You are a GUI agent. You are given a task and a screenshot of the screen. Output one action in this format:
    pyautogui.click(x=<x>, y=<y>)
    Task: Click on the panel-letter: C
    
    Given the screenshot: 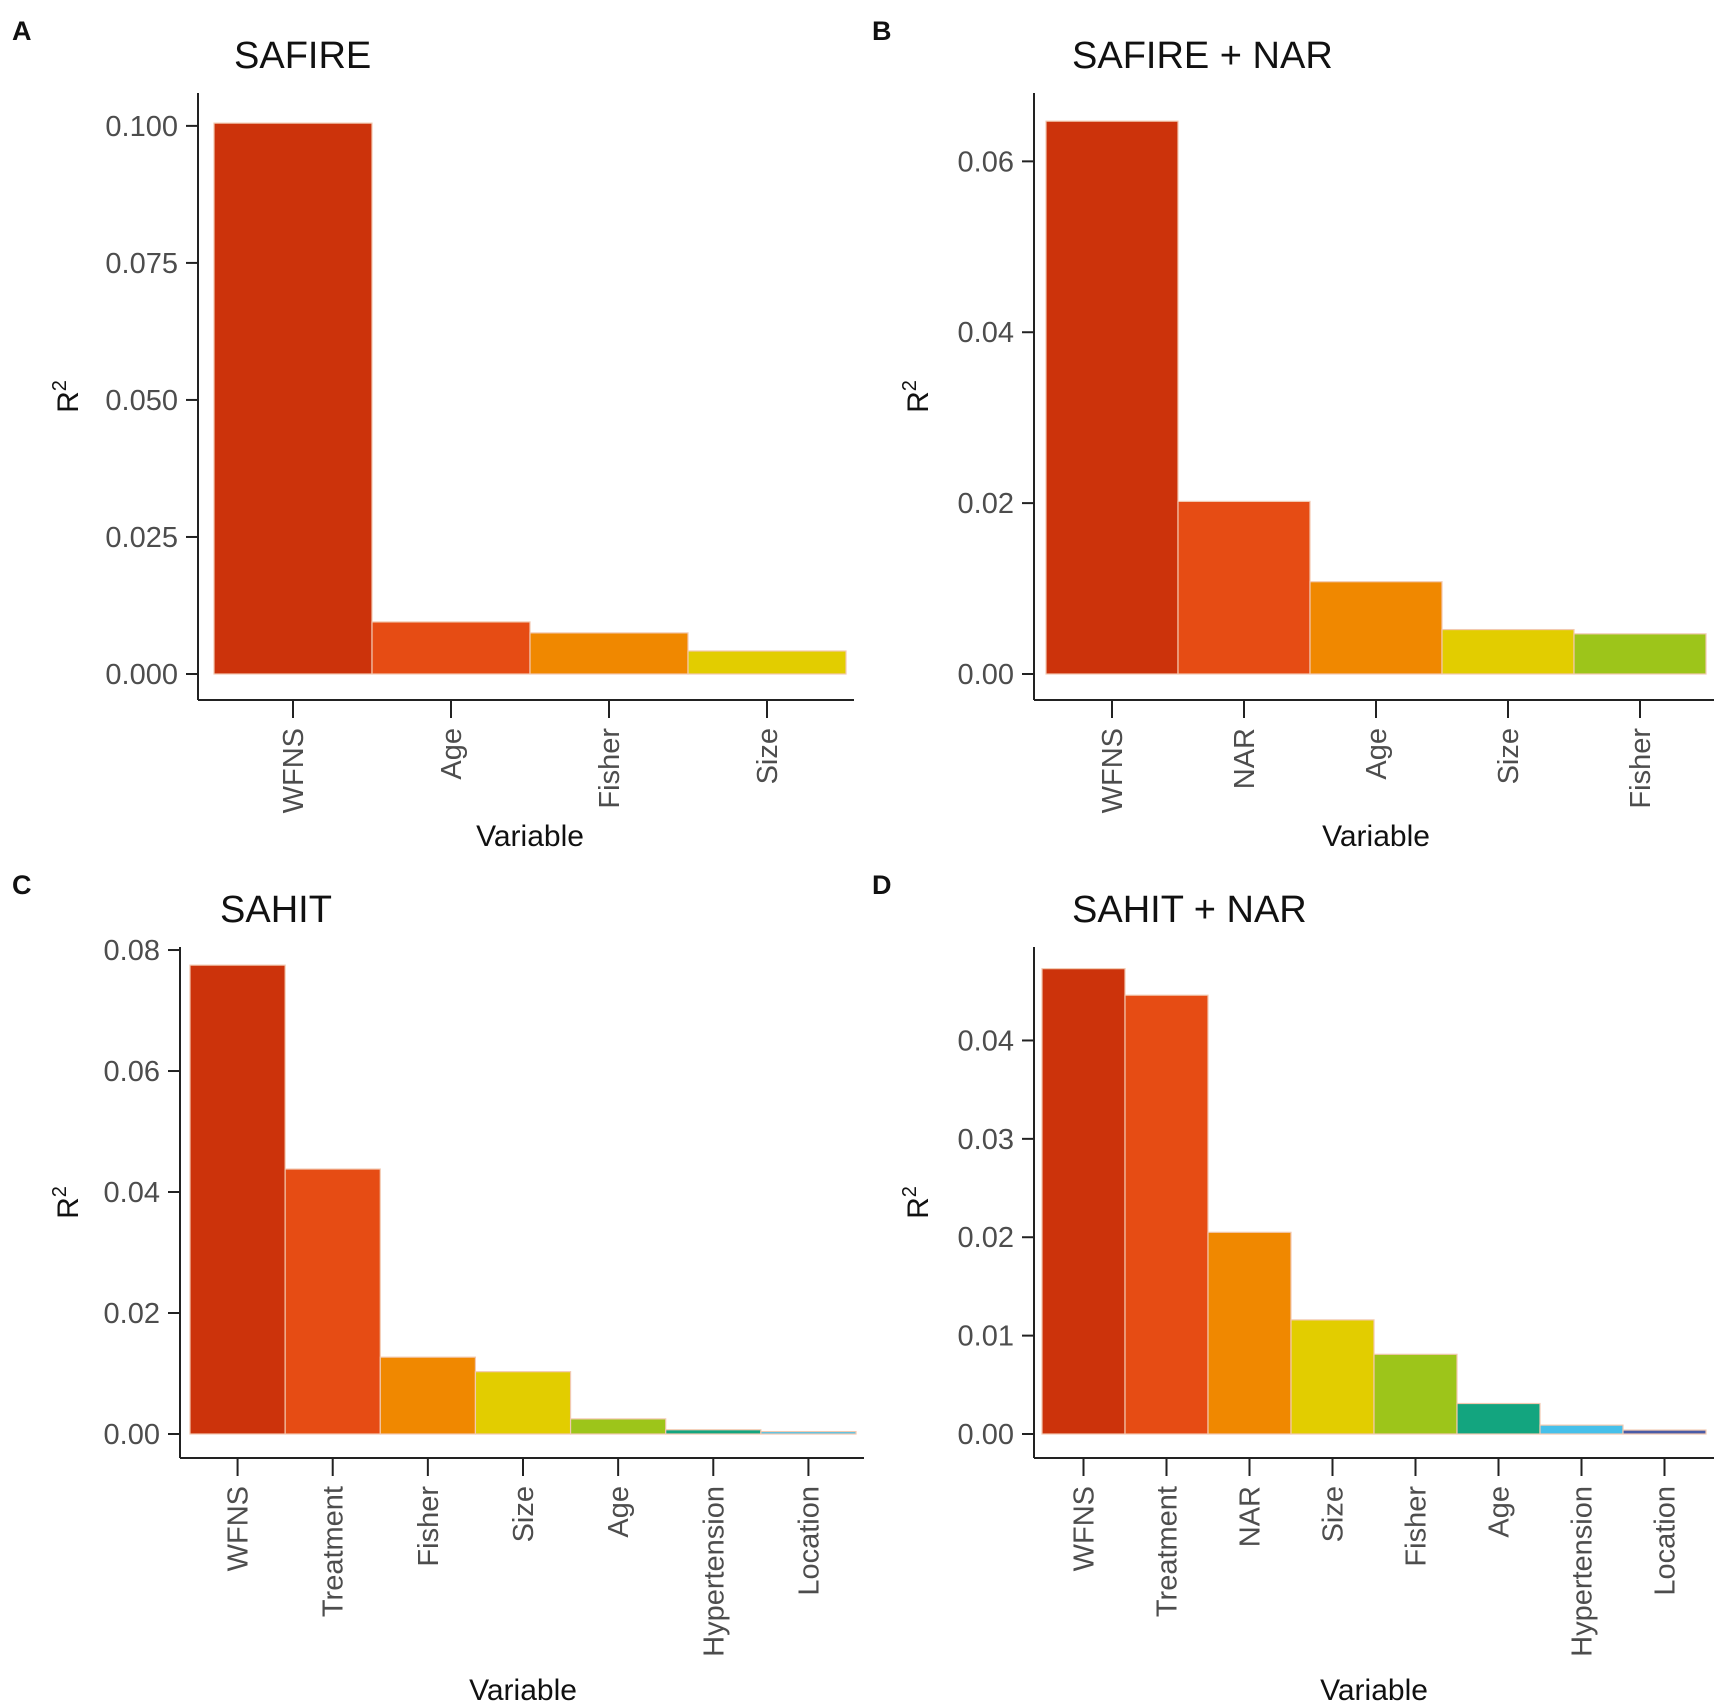 What is the action you would take?
    pyautogui.click(x=22, y=885)
    